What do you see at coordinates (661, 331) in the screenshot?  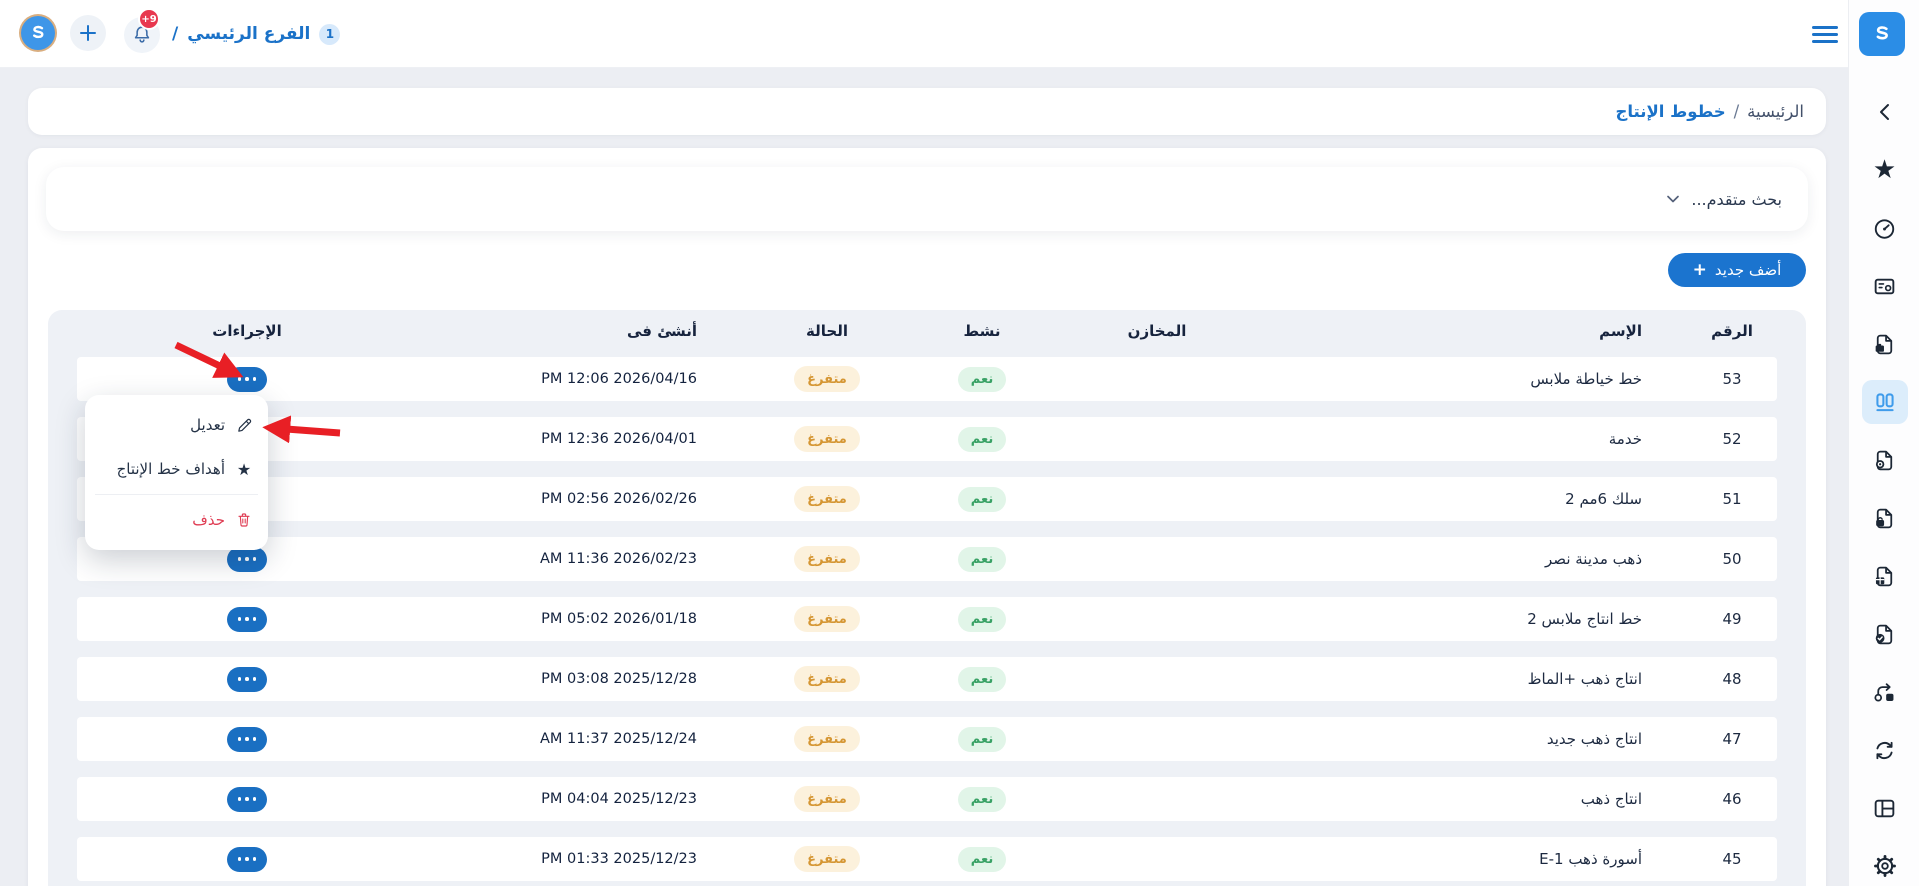 I see `column-header-created: أنشئ فى` at bounding box center [661, 331].